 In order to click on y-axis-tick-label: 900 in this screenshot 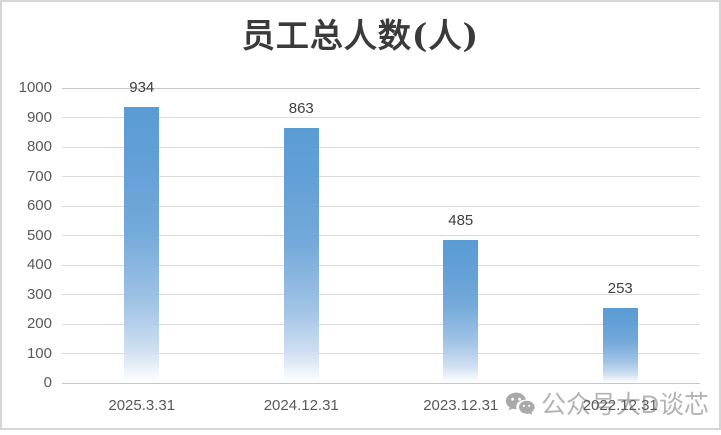, I will do `click(39, 117)`.